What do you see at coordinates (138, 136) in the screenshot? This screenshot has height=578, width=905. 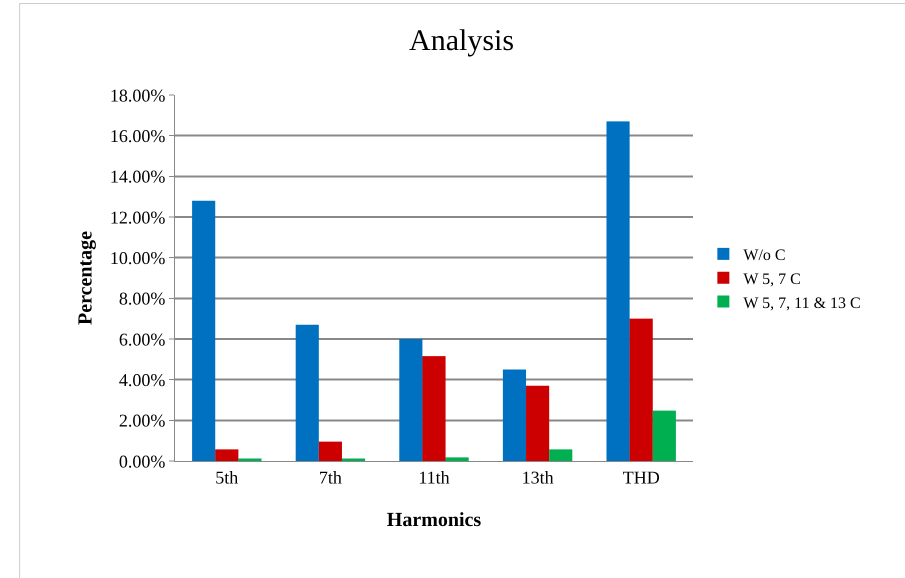 I see `y-tick-label: 16.00%` at bounding box center [138, 136].